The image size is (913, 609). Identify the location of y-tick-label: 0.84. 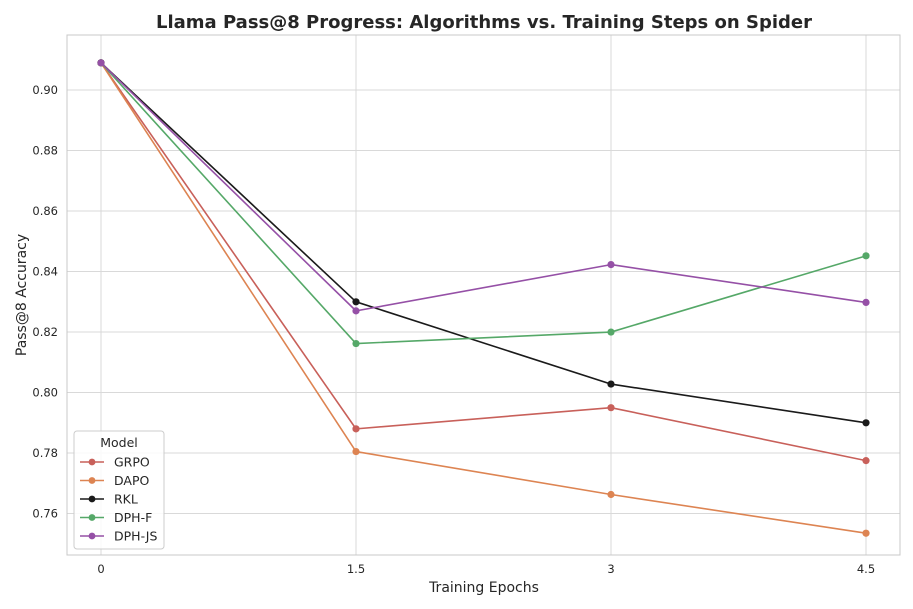
(45, 272).